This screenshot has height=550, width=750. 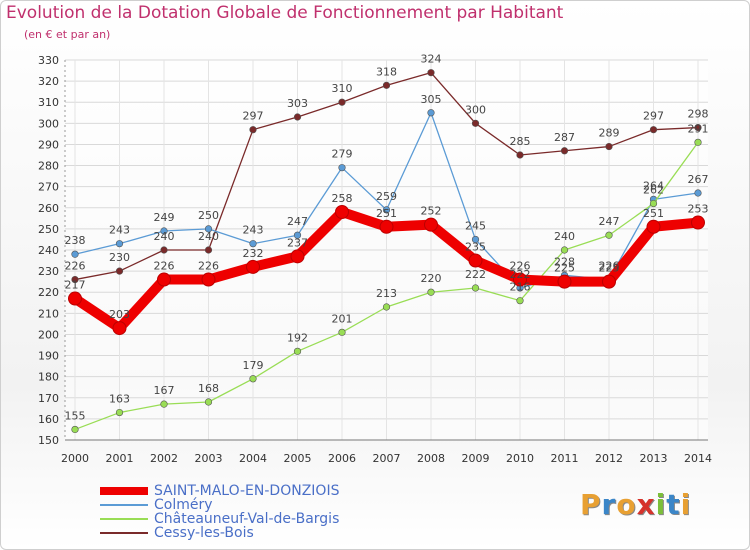 What do you see at coordinates (75, 240) in the screenshot?
I see `data-label: 238` at bounding box center [75, 240].